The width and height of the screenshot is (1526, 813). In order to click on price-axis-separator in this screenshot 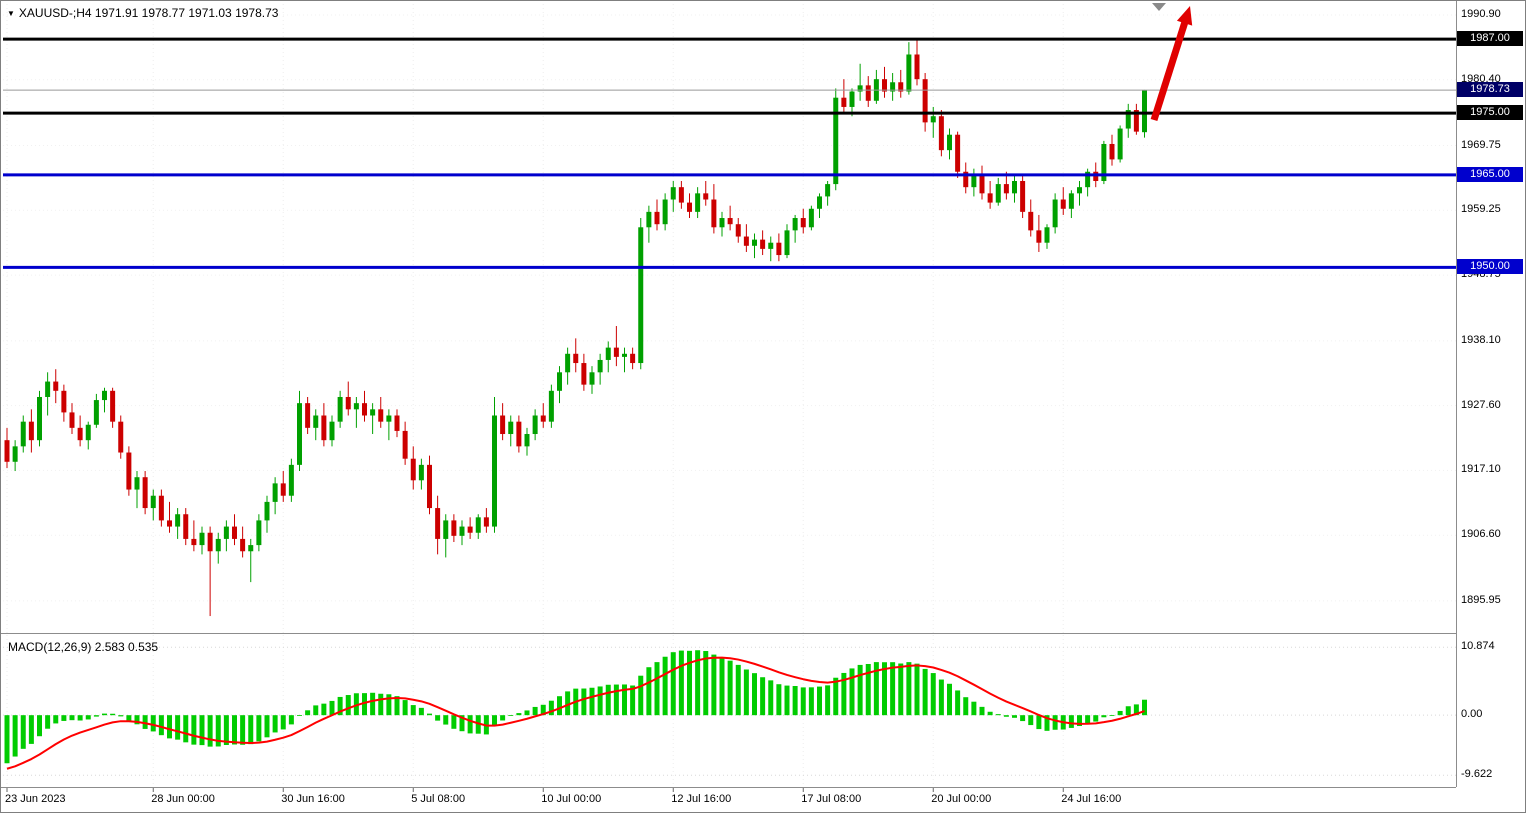, I will do `click(1456, 394)`.